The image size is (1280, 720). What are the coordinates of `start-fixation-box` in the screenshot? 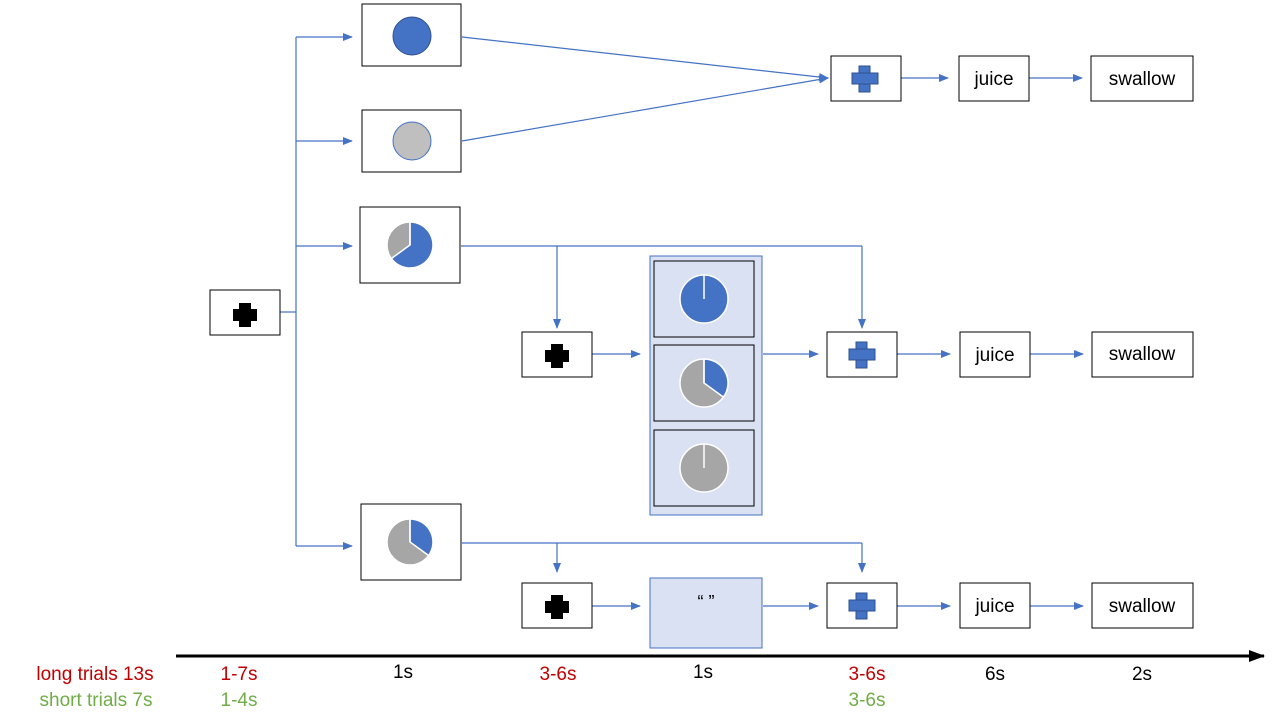 It's located at (245, 312).